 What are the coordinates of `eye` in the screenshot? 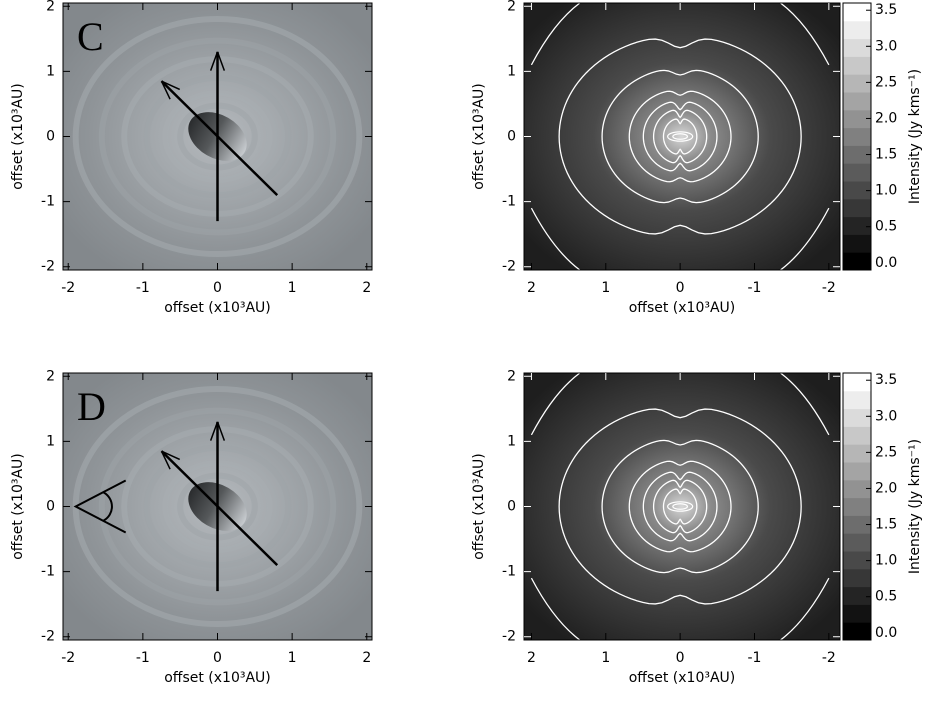 It's located at (100, 506).